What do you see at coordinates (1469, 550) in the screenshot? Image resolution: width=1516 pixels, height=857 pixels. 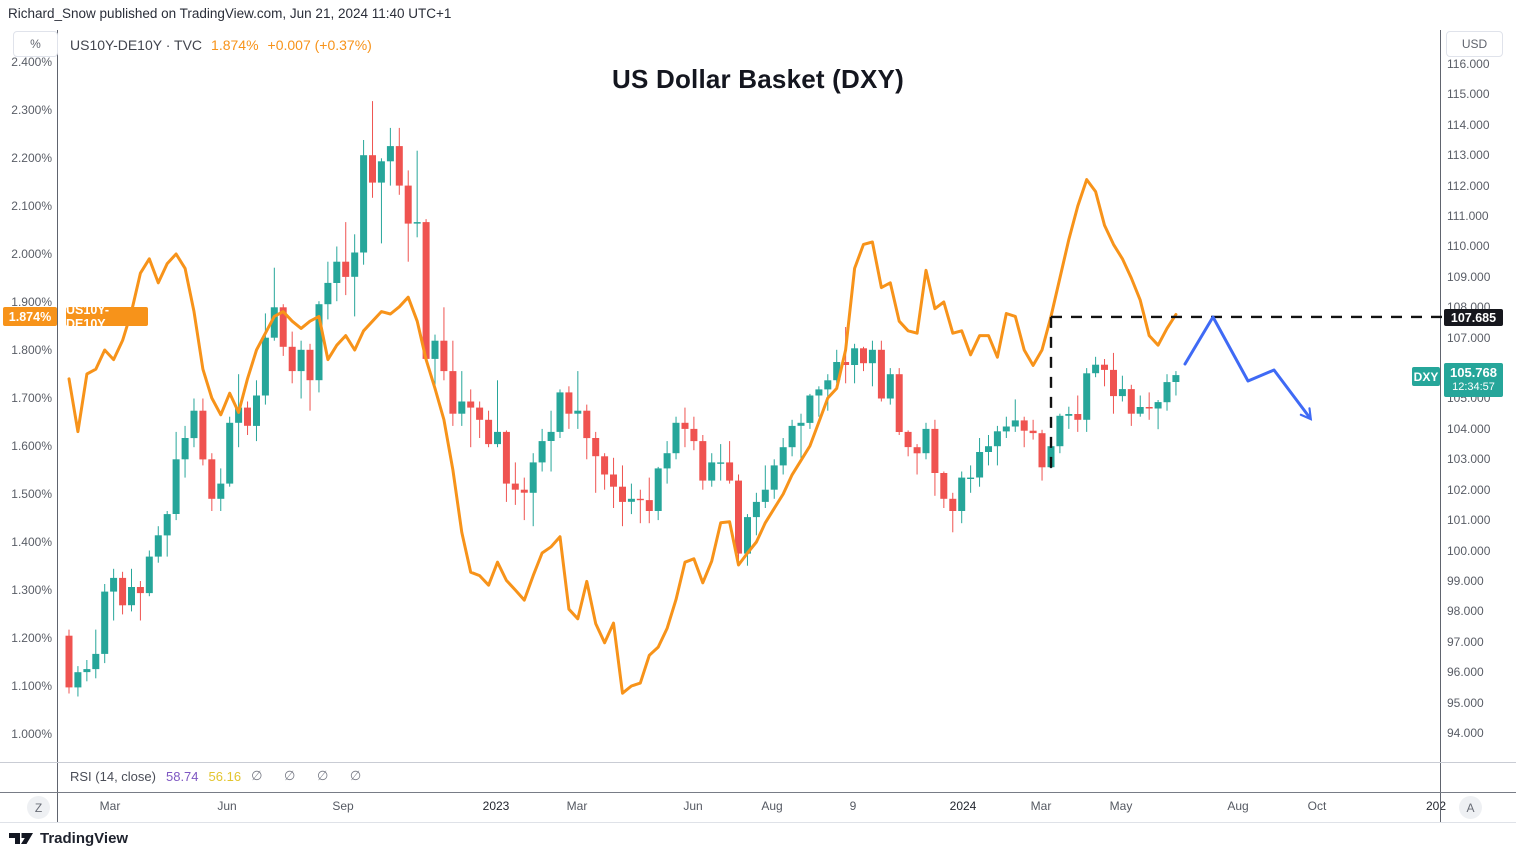 I see `right-axis-tick: 100.000` at bounding box center [1469, 550].